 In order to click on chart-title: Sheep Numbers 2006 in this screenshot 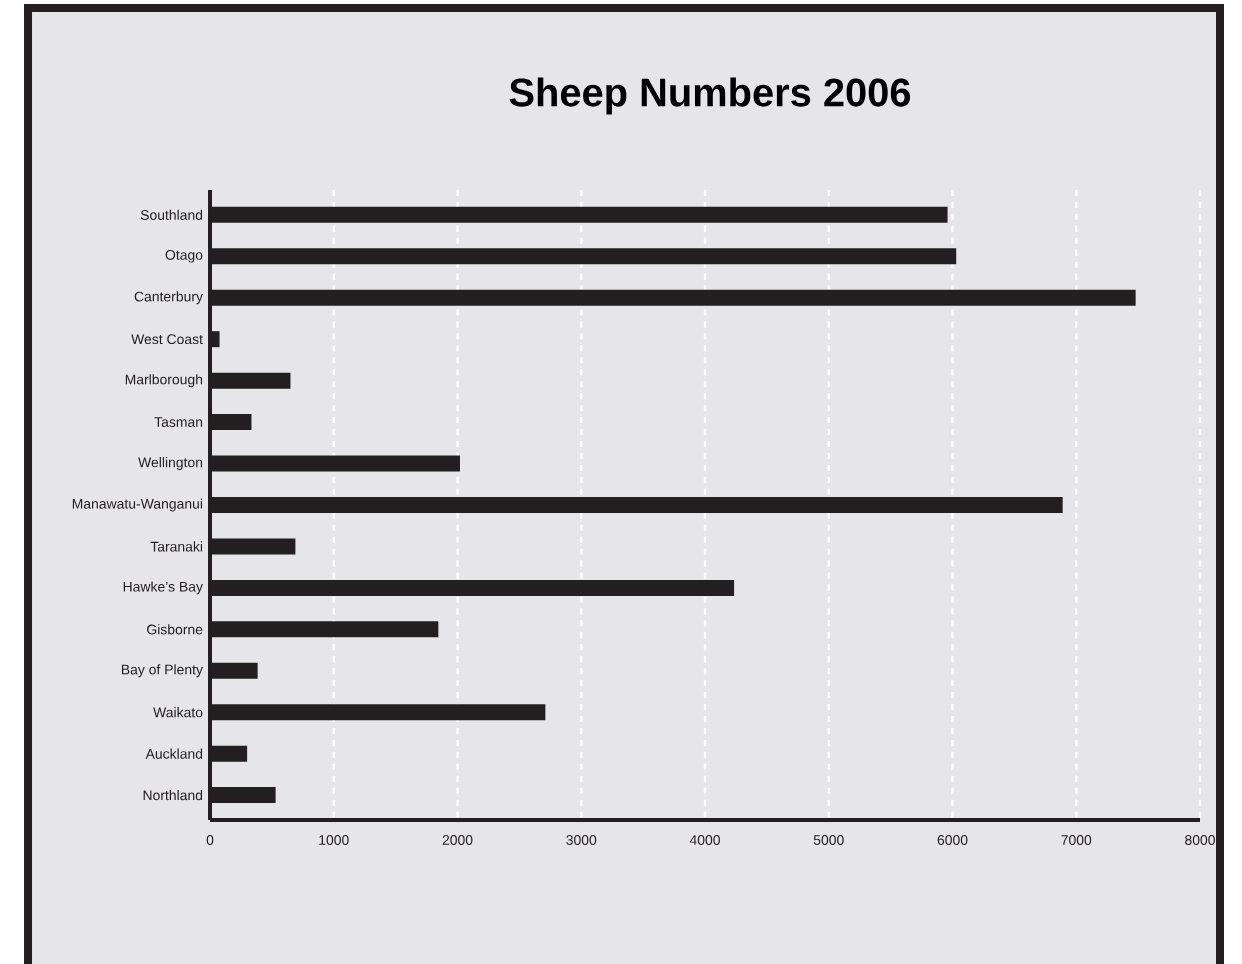, I will do `click(710, 96)`.